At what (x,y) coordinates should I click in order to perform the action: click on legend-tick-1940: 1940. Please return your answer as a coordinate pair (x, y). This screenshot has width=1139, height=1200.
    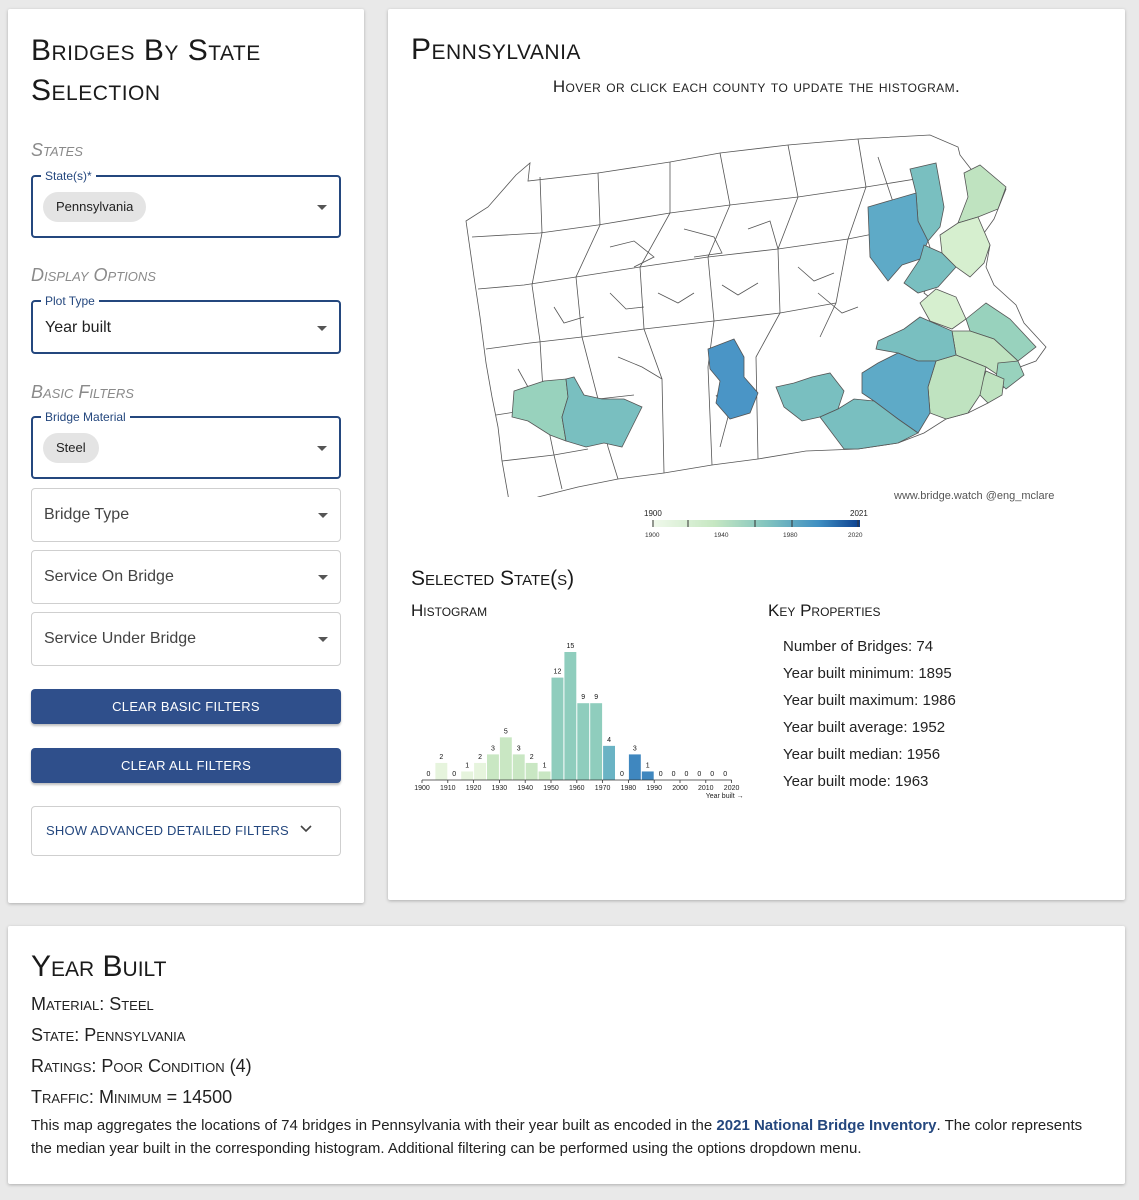
    Looking at the image, I should click on (721, 535).